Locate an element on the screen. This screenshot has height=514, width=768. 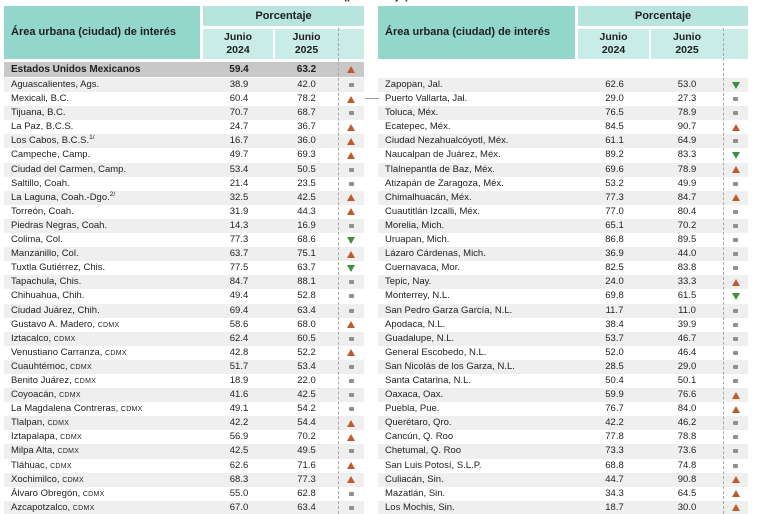
city-cell: Chihuahua, Chih. is located at coordinates (48, 296).